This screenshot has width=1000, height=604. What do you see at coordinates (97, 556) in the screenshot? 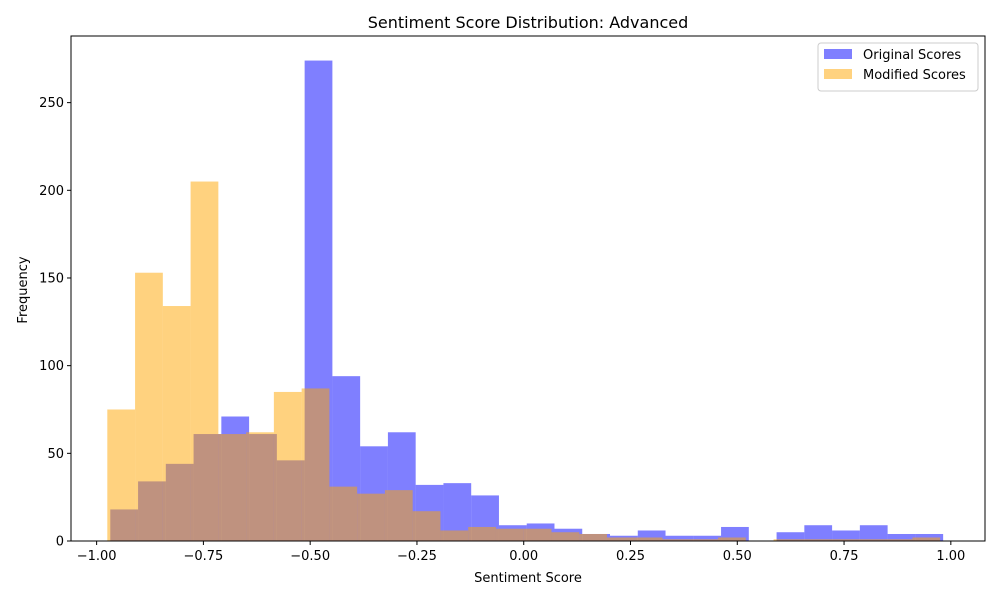
I see `x-tick-label: −1.00` at bounding box center [97, 556].